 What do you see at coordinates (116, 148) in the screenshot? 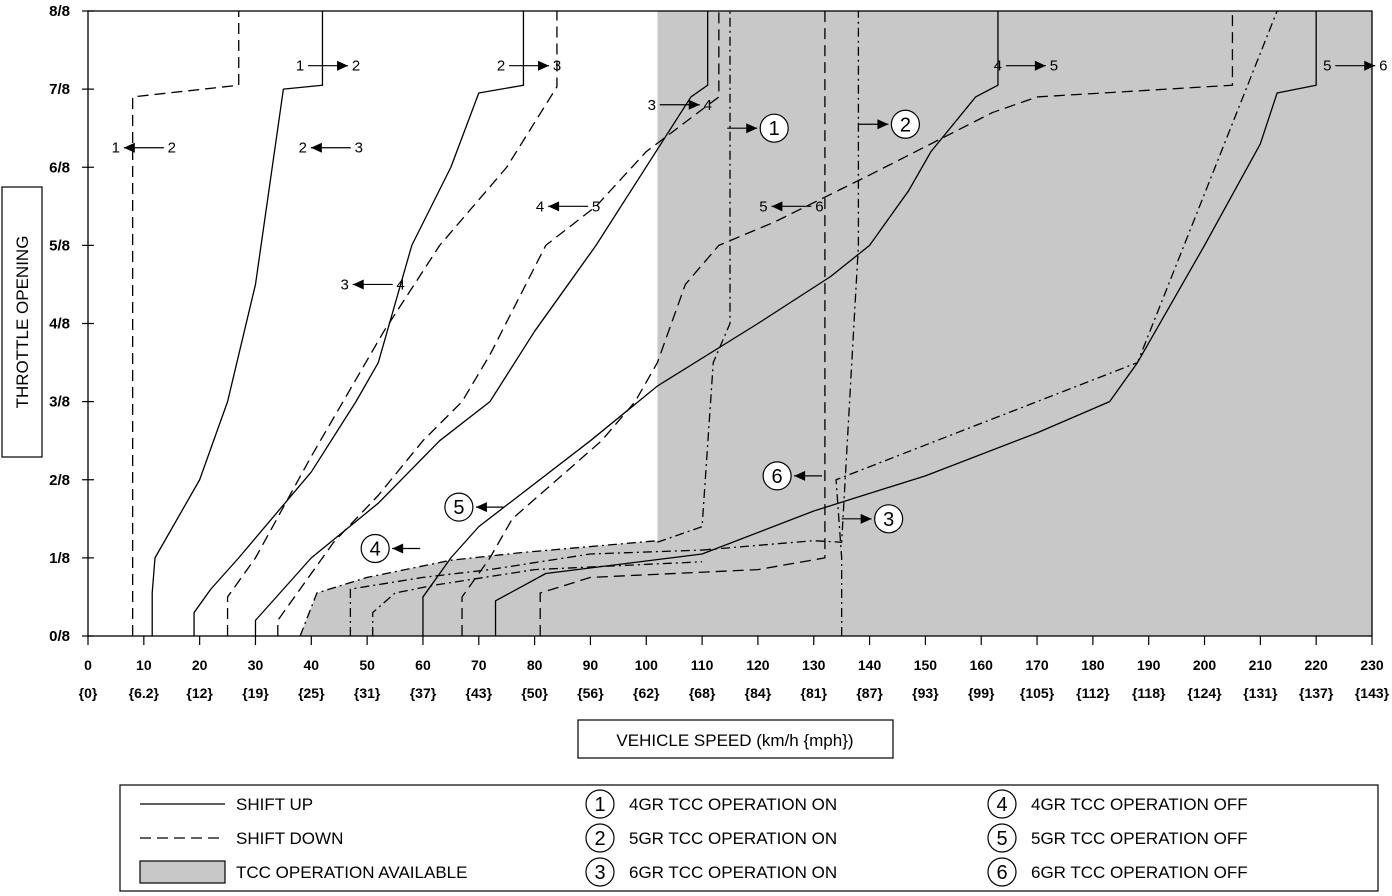
I see `shift-annotation-from: 1` at bounding box center [116, 148].